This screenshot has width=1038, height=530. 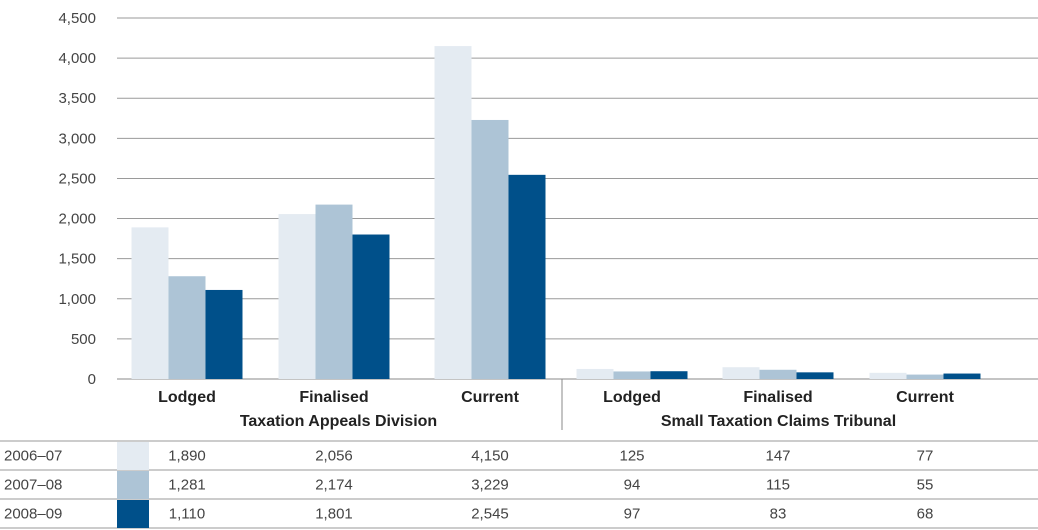 I want to click on table-cell: 1,110, so click(x=187, y=514).